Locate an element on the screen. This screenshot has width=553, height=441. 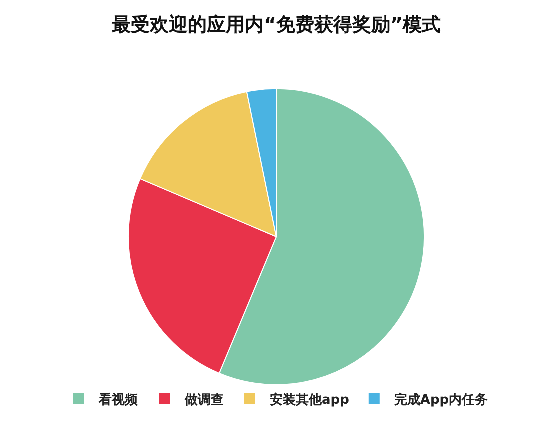
chart-title: 最受欢迎的应用内“免费获得奖励”模式 is located at coordinates (276, 25).